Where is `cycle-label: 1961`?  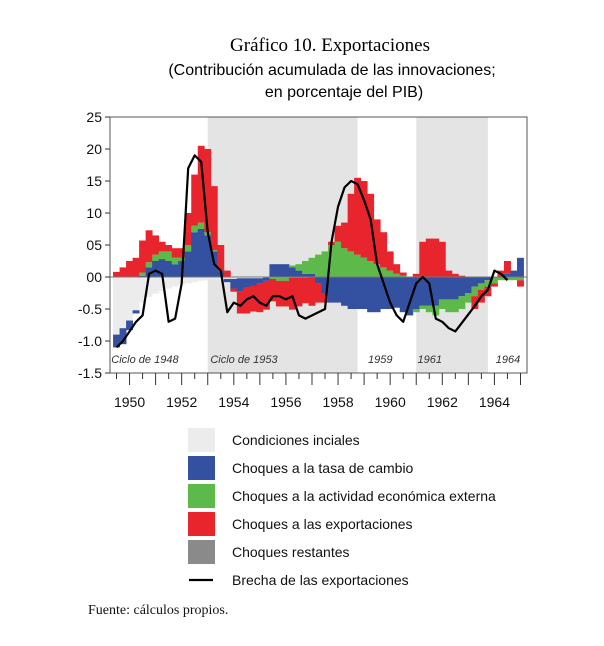 cycle-label: 1961 is located at coordinates (430, 360).